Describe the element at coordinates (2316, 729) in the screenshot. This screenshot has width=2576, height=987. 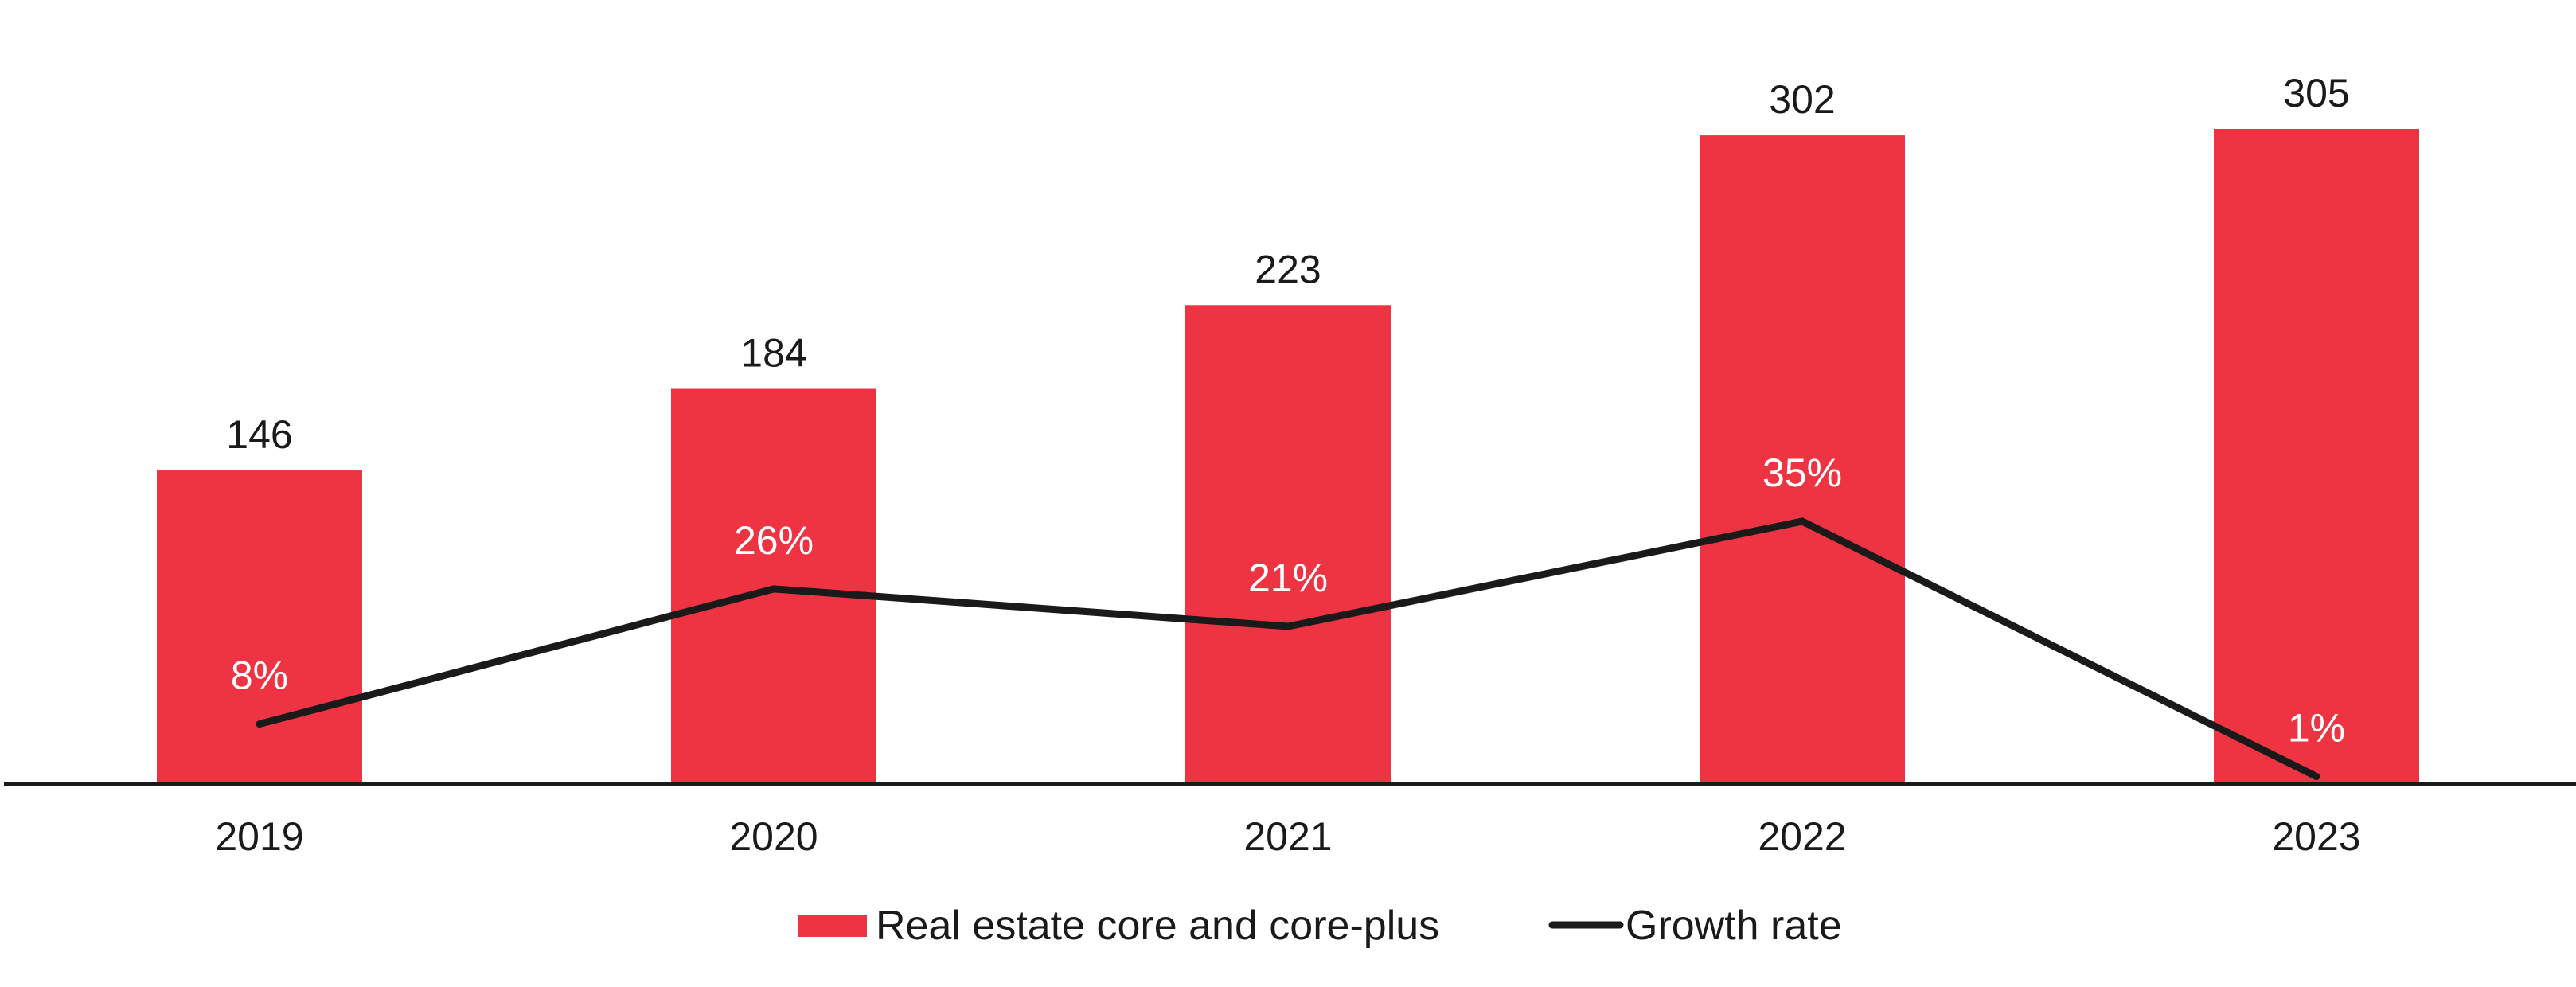
I see `growth-label-2023: 1%` at that location.